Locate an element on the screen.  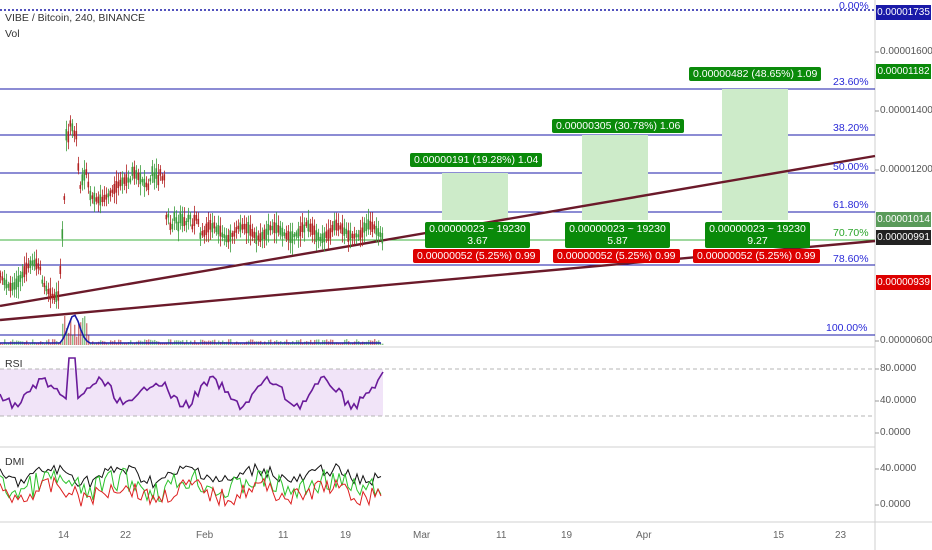
time-label-mar-19: 19 is located at coordinates (567, 535).